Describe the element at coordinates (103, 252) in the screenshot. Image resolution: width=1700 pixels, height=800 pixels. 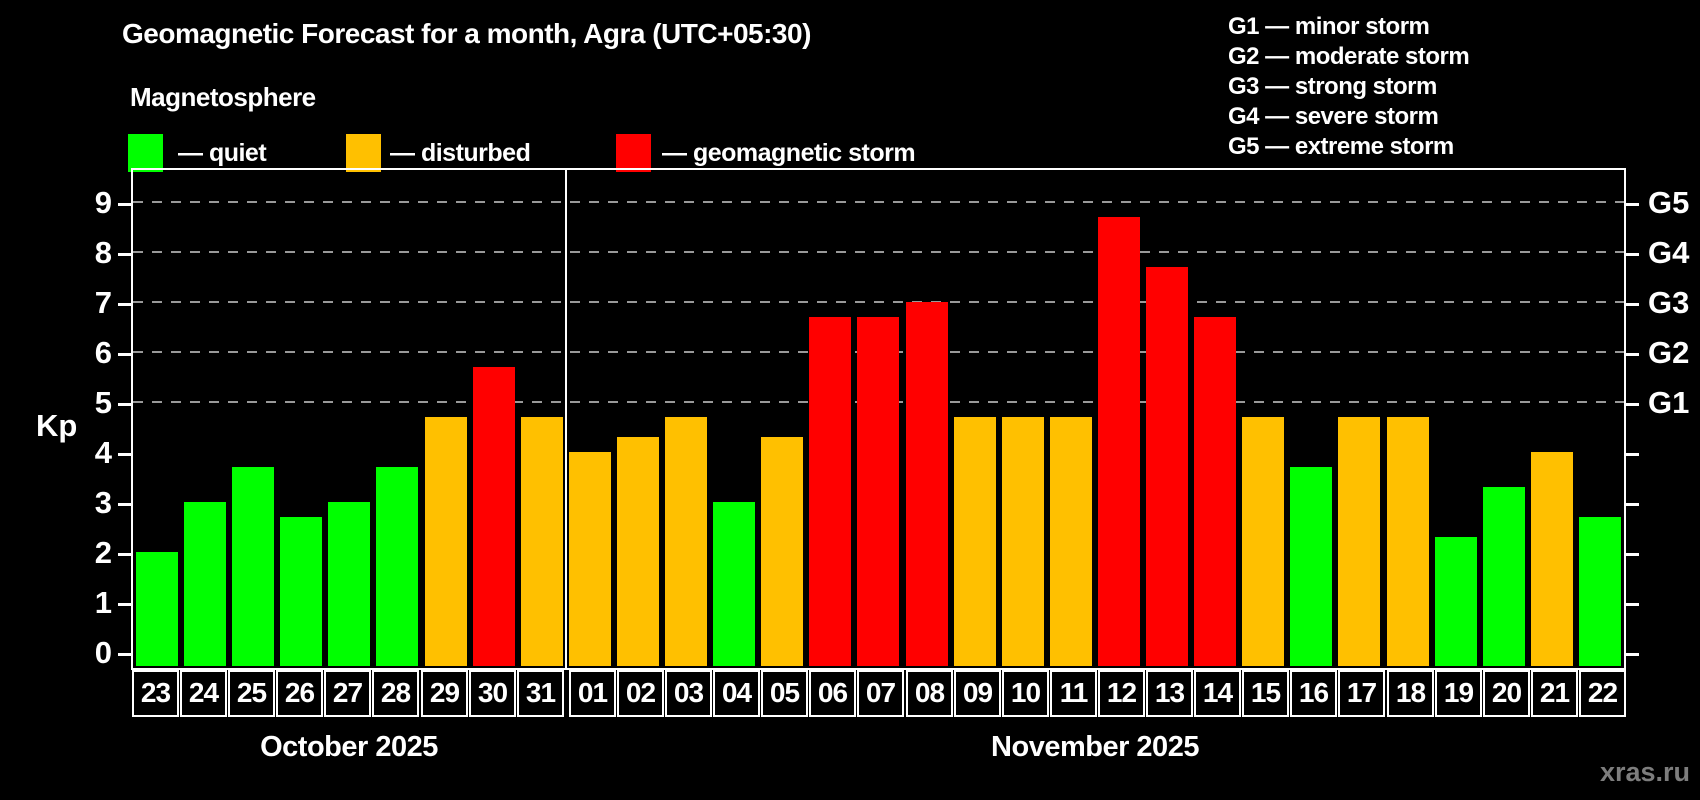
I see `kp-tick-label: 8` at that location.